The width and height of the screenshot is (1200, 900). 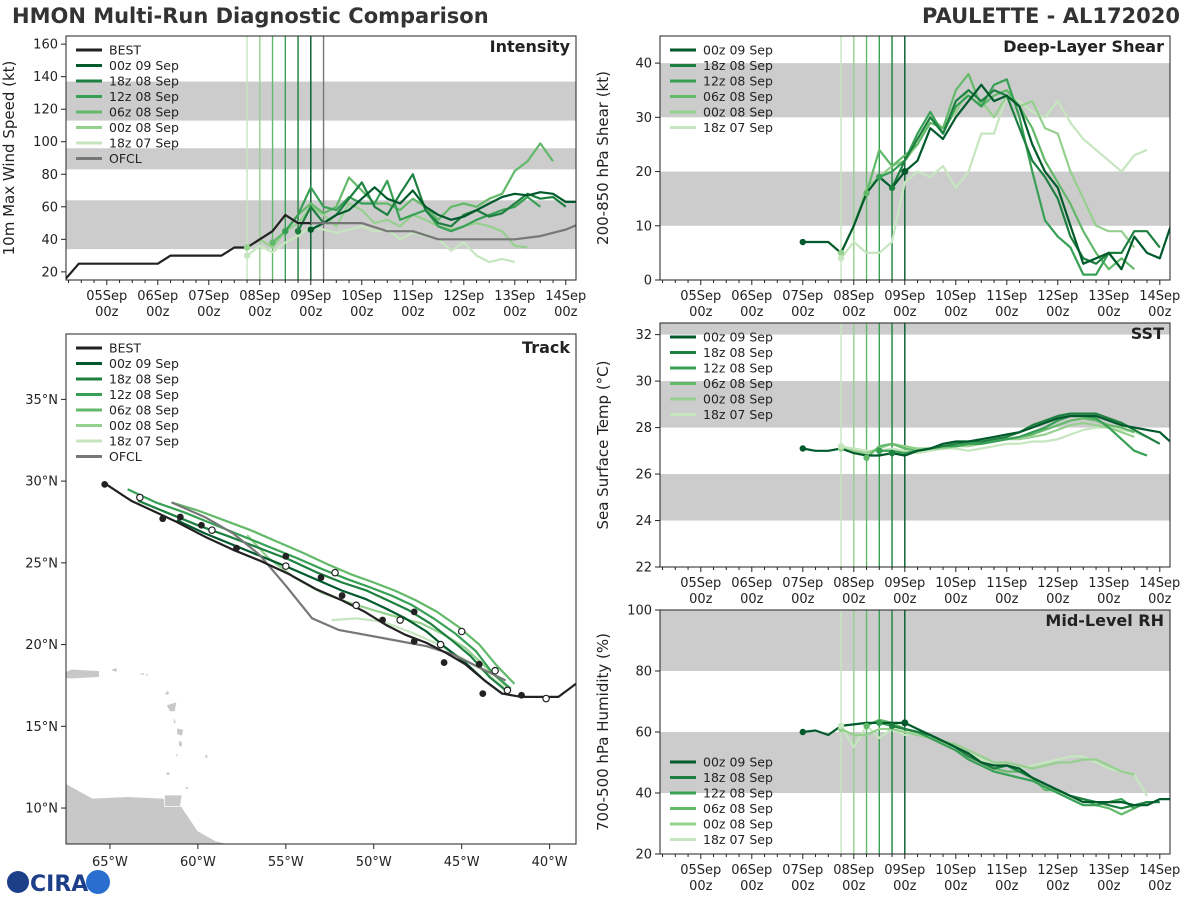 What do you see at coordinates (41, 727) in the screenshot?
I see `lat-tick-label: 15°N` at bounding box center [41, 727].